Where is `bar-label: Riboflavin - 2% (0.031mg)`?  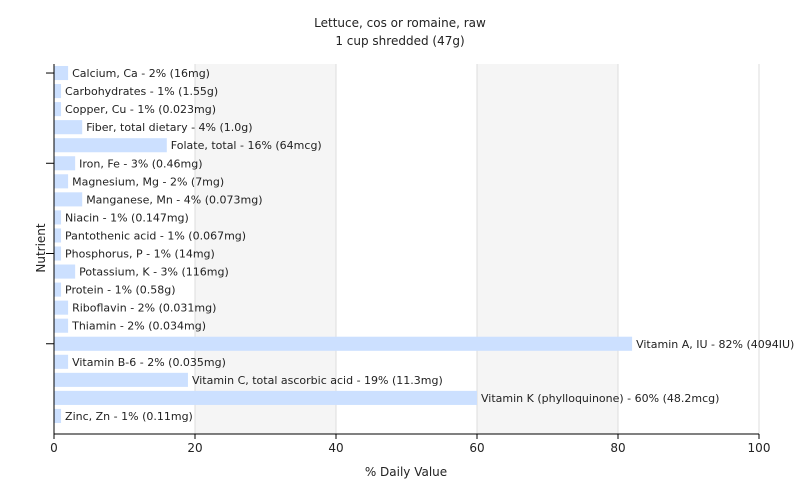 bar-label: Riboflavin - 2% (0.031mg) is located at coordinates (144, 308).